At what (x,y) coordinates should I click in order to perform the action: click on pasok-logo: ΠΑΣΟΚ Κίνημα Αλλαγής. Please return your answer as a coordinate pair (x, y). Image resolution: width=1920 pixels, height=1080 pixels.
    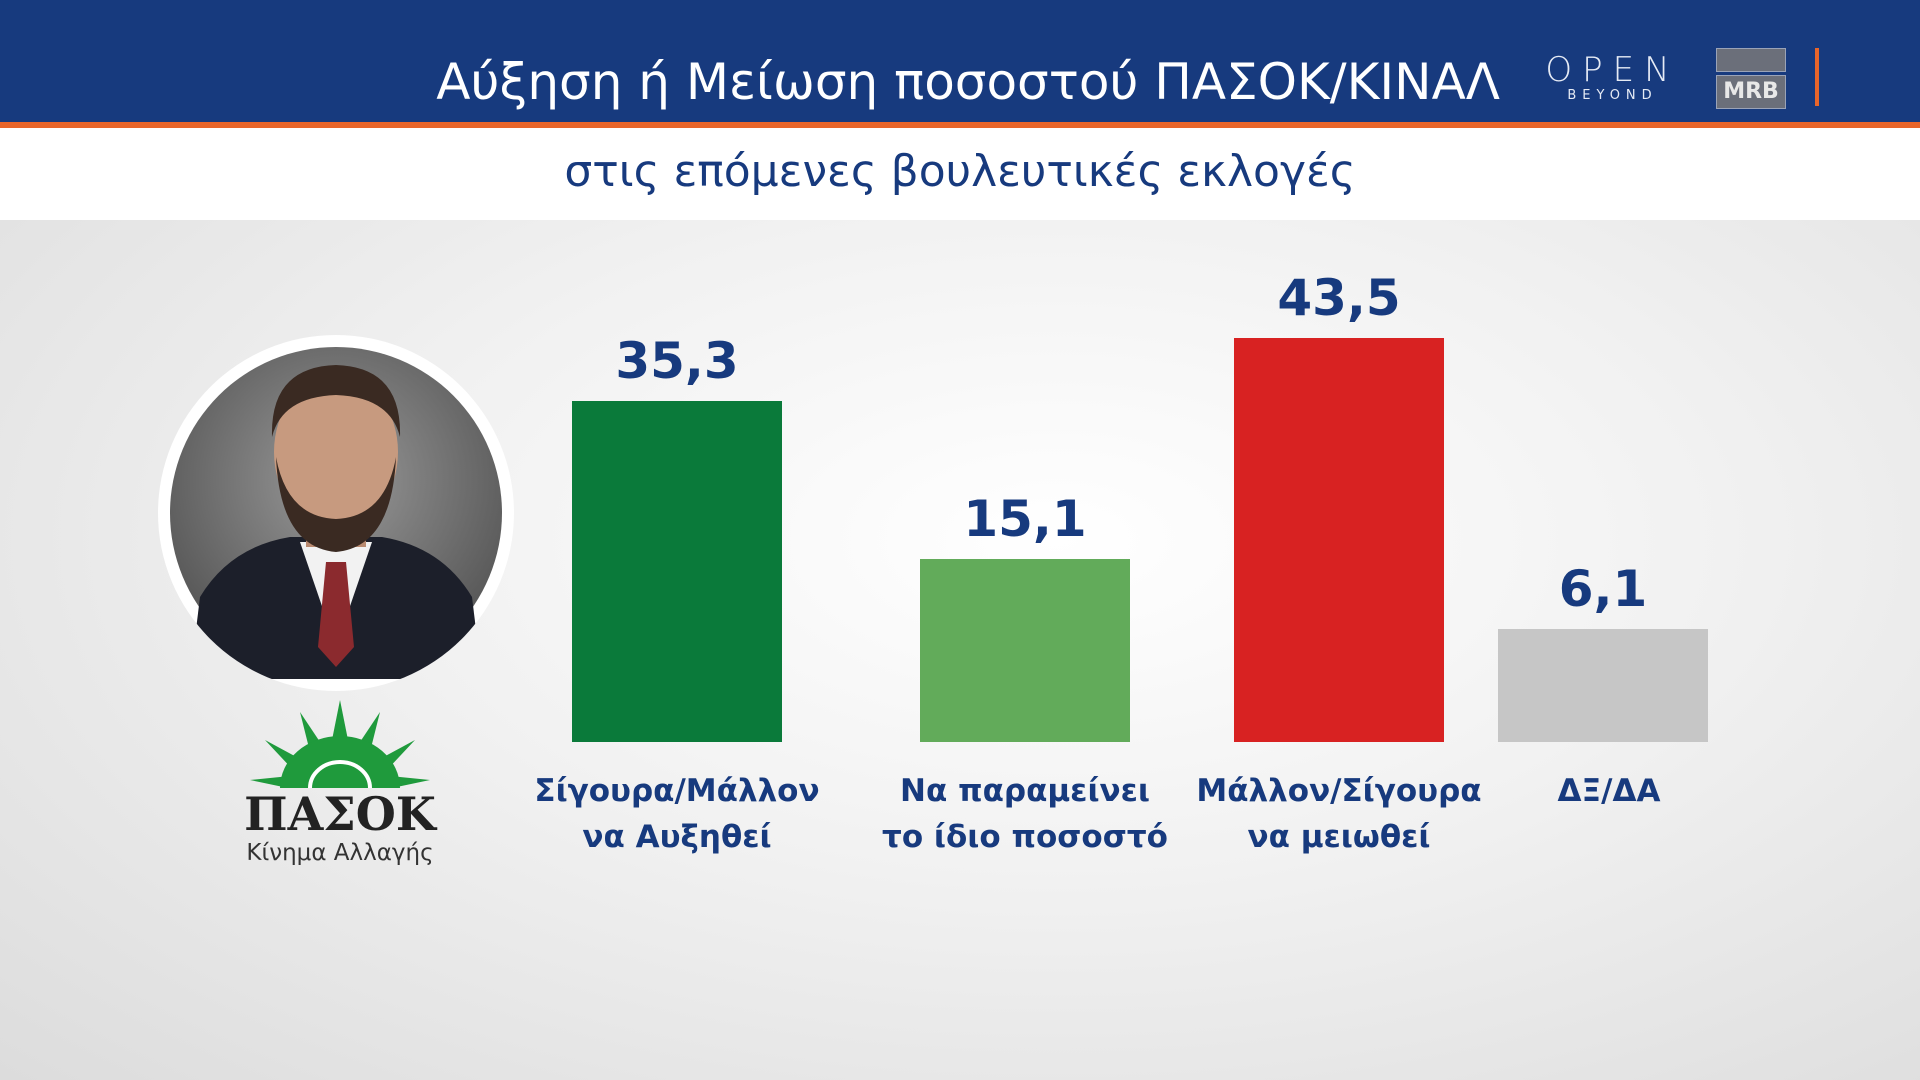
    Looking at the image, I should click on (340, 784).